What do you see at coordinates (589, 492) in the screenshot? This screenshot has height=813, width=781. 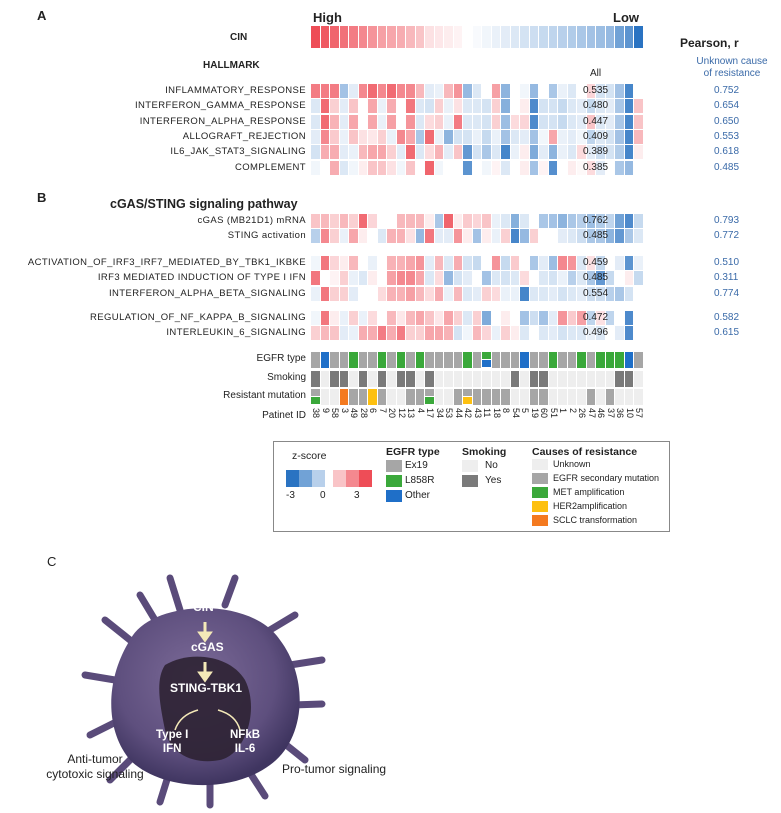 I see `legend-res-met: MET amplification` at bounding box center [589, 492].